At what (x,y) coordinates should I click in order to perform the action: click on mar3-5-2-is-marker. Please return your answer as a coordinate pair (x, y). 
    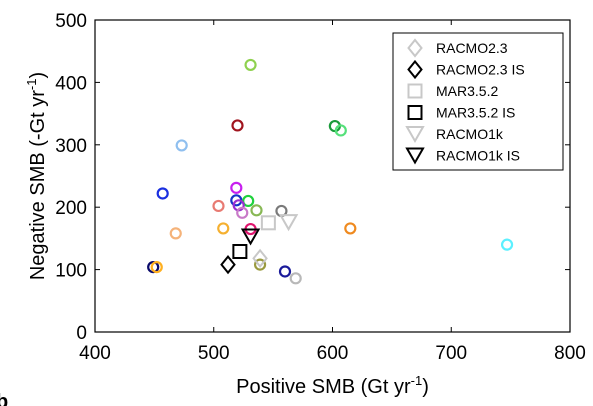
    Looking at the image, I should click on (240, 252).